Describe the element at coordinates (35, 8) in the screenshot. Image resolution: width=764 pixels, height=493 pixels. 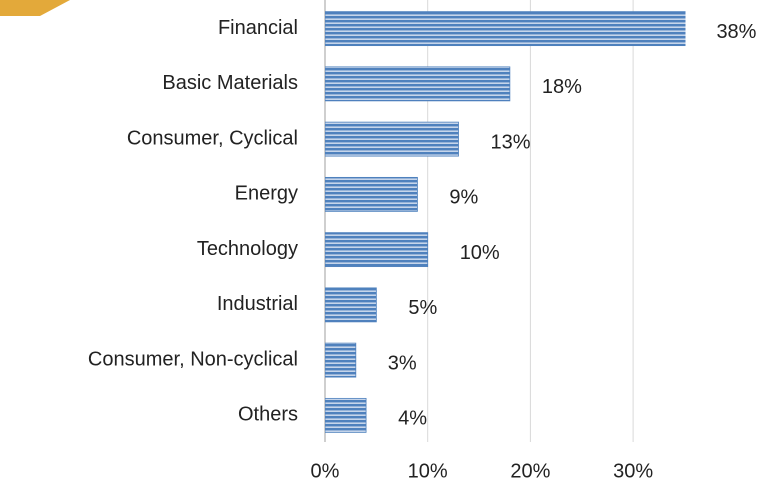
I see `decoration` at that location.